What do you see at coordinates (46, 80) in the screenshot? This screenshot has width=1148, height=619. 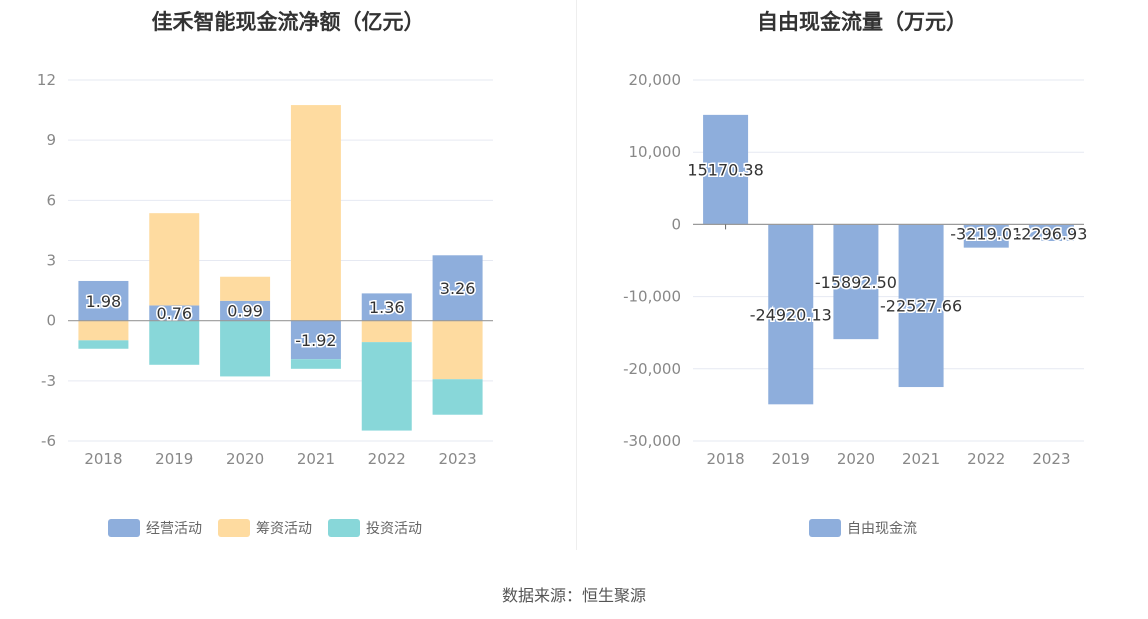 I see `y-tick-label: 12` at bounding box center [46, 80].